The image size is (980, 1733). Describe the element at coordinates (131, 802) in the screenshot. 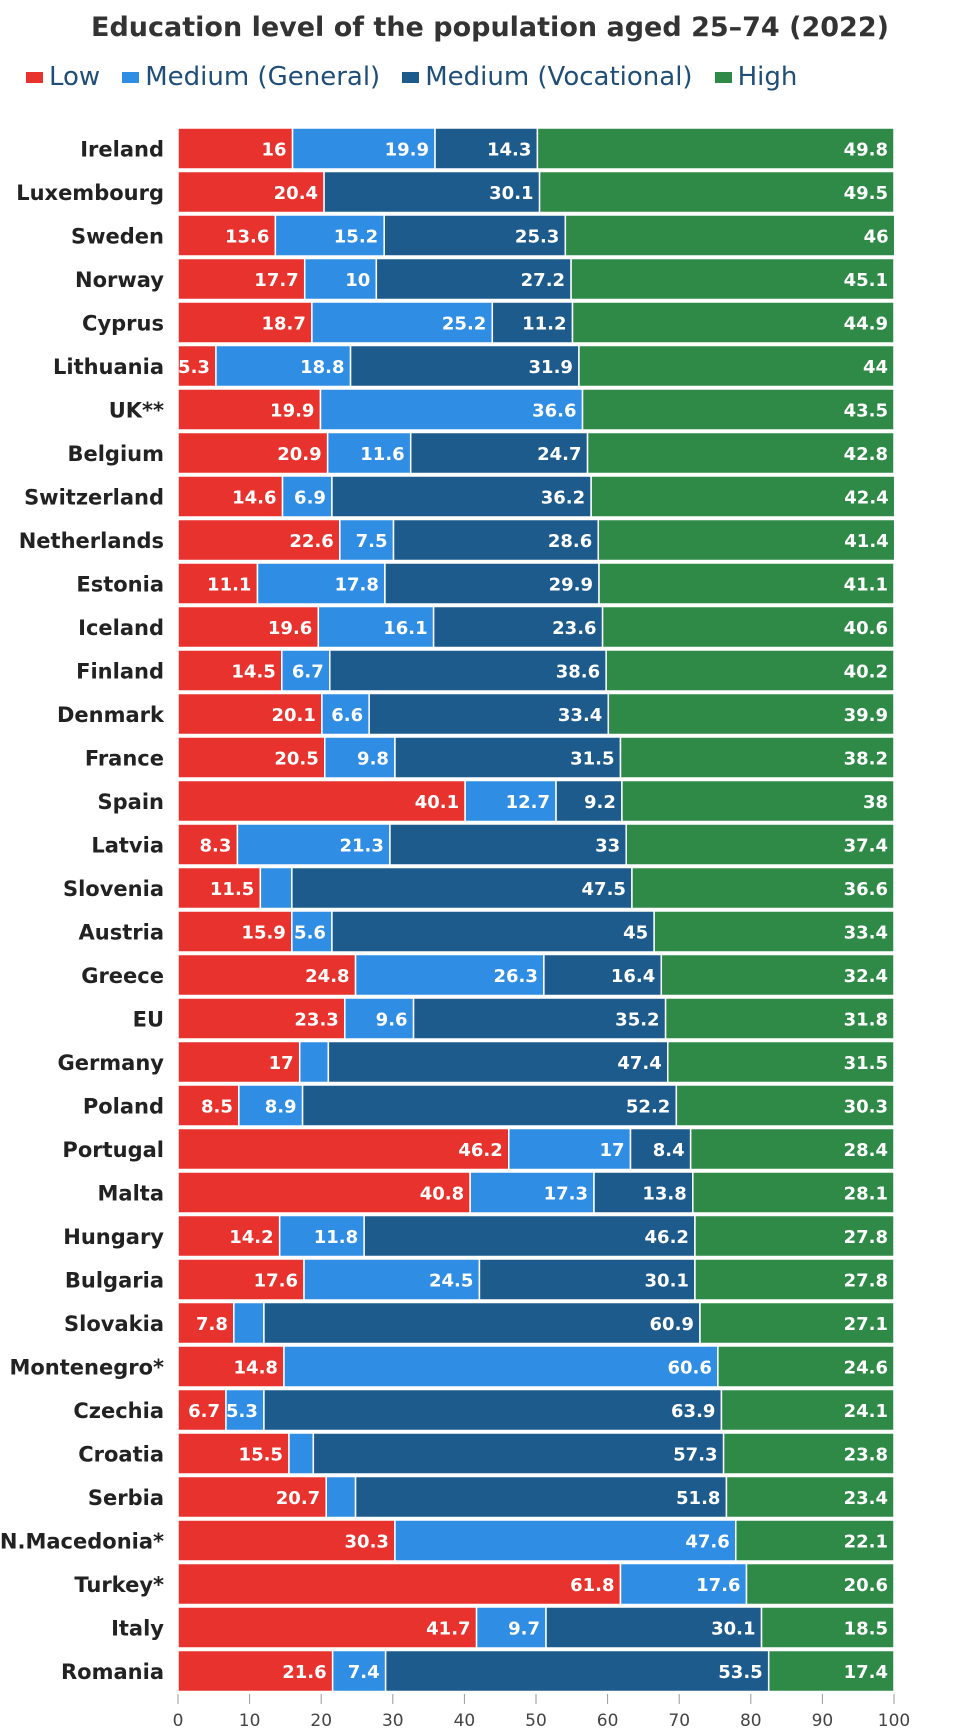

I see `category-label: Spain` at that location.